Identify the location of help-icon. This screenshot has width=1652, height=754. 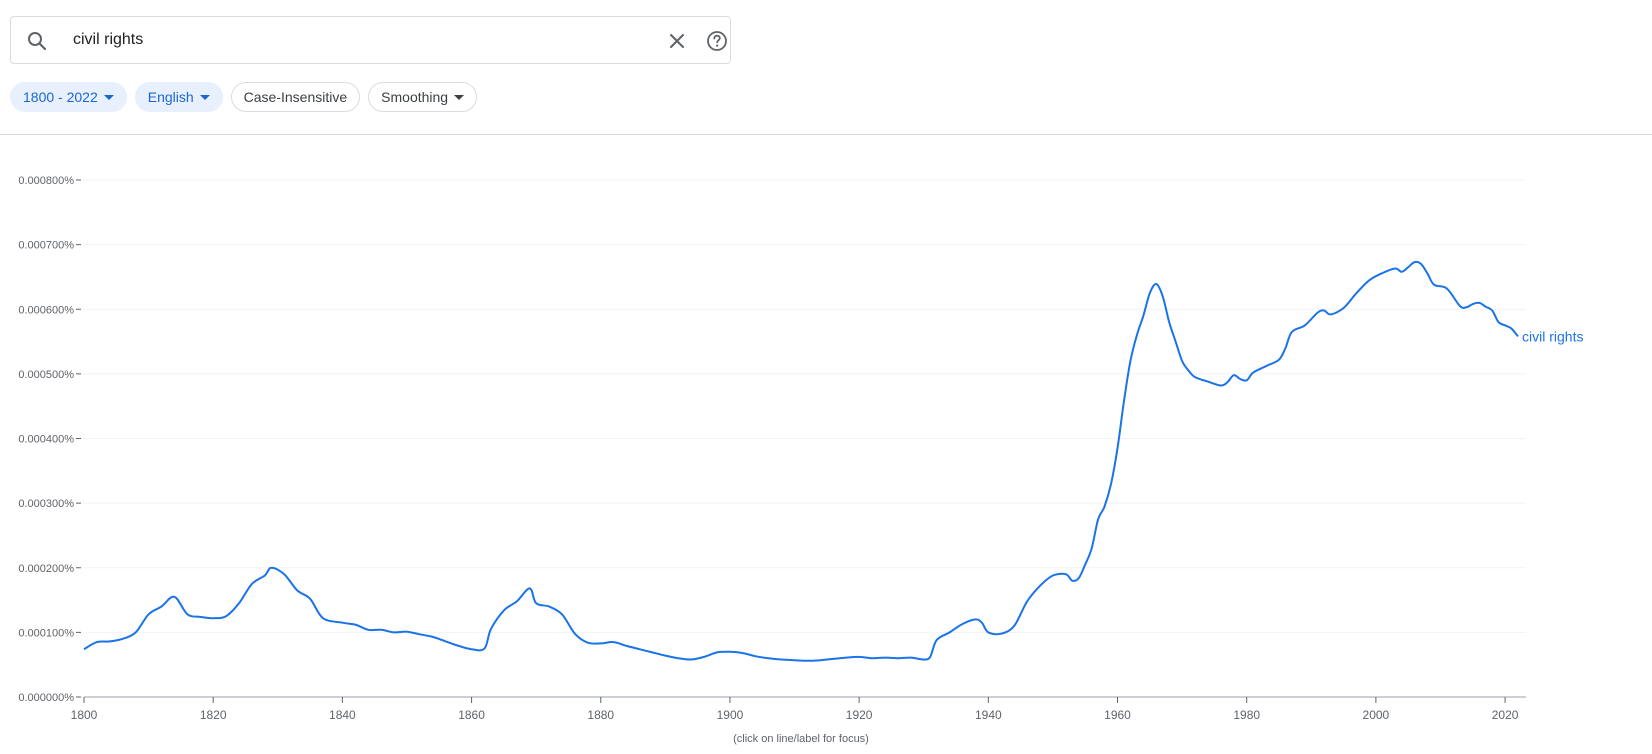
(717, 41).